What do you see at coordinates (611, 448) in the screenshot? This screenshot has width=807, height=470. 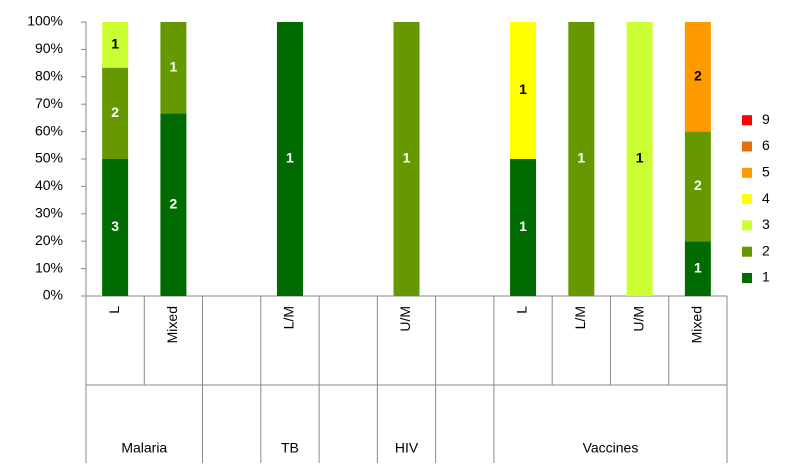 I see `group-label: Vaccines` at bounding box center [611, 448].